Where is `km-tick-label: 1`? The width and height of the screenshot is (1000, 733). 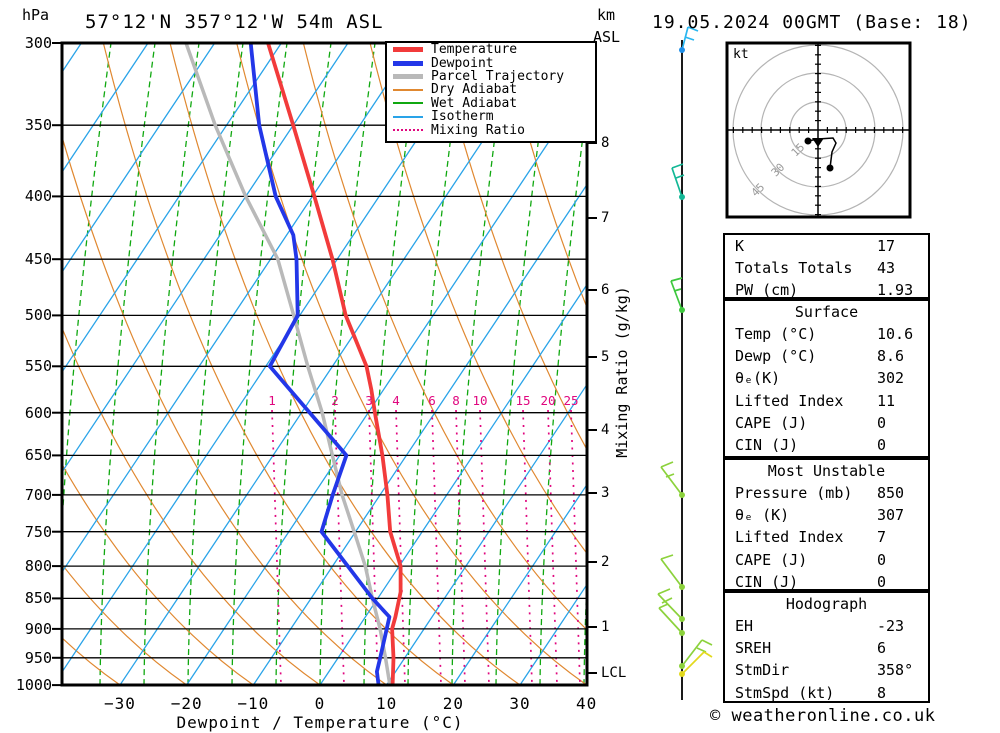
km-tick-label: 1 is located at coordinates (605, 627).